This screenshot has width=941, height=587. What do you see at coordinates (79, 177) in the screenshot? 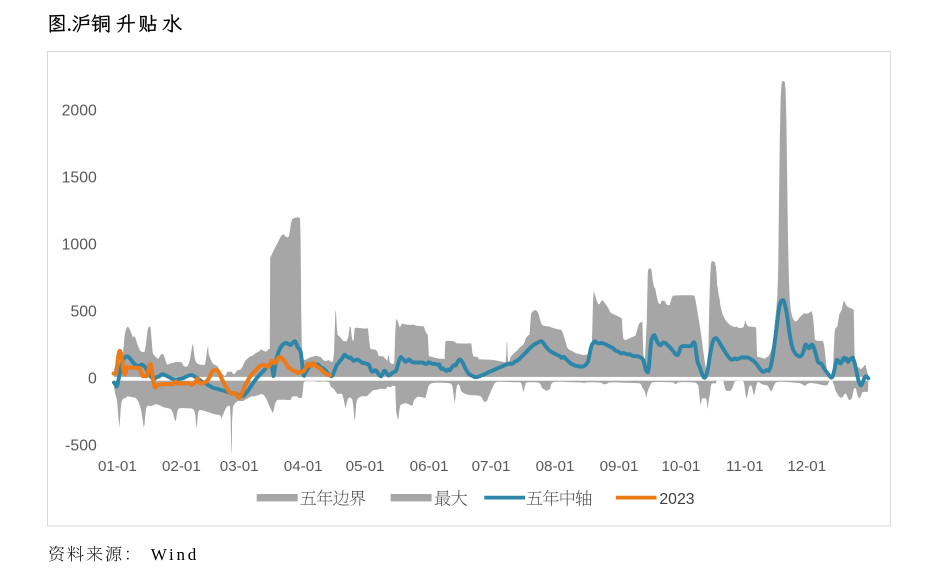
I see `svg-text: 1500` at bounding box center [79, 177].